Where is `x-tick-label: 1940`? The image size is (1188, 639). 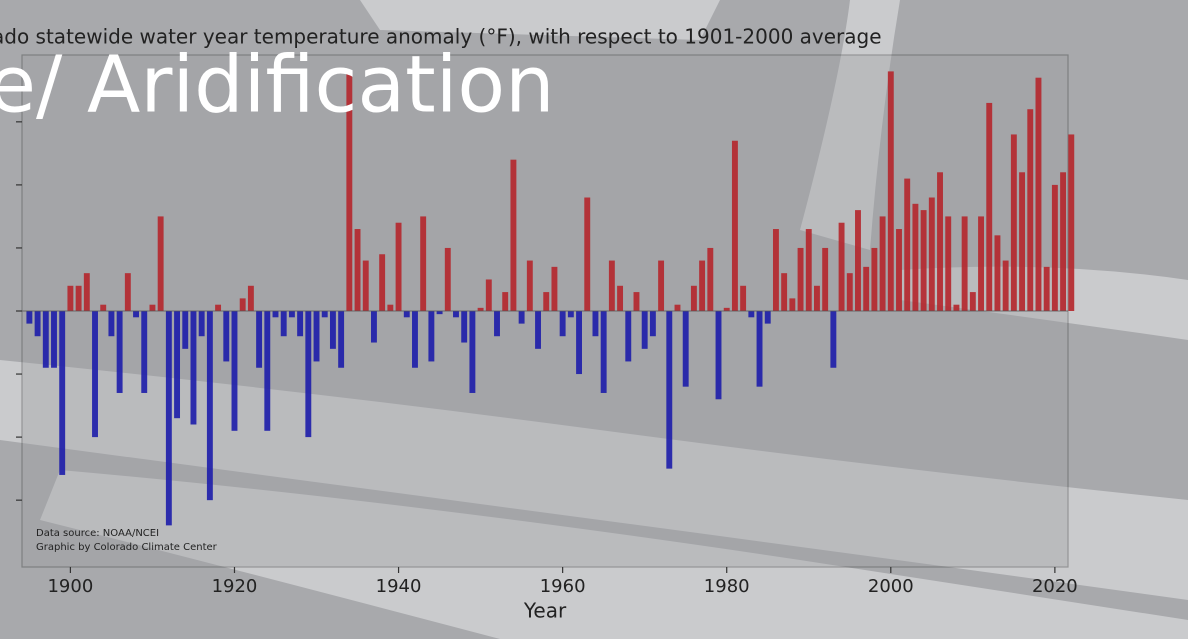
x-tick-label: 1940 is located at coordinates (399, 586).